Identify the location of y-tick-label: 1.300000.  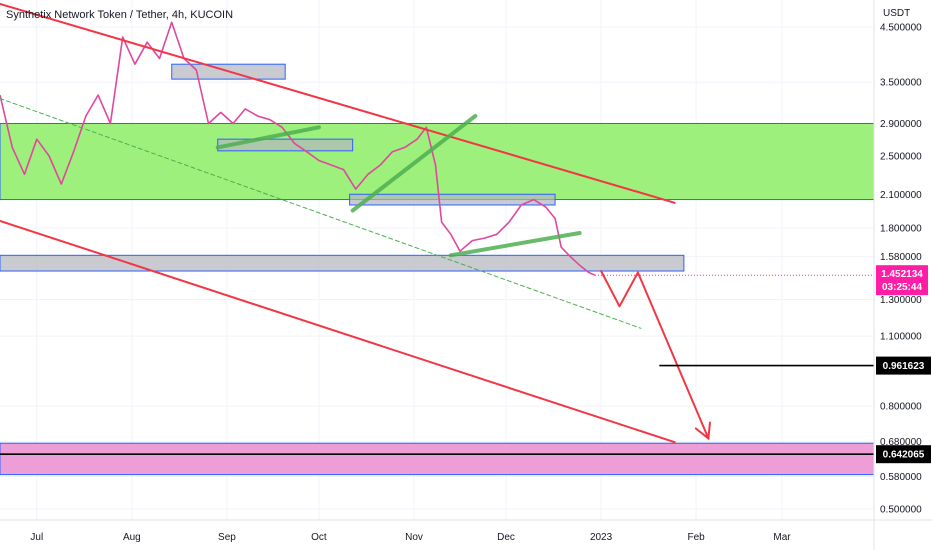
(901, 300).